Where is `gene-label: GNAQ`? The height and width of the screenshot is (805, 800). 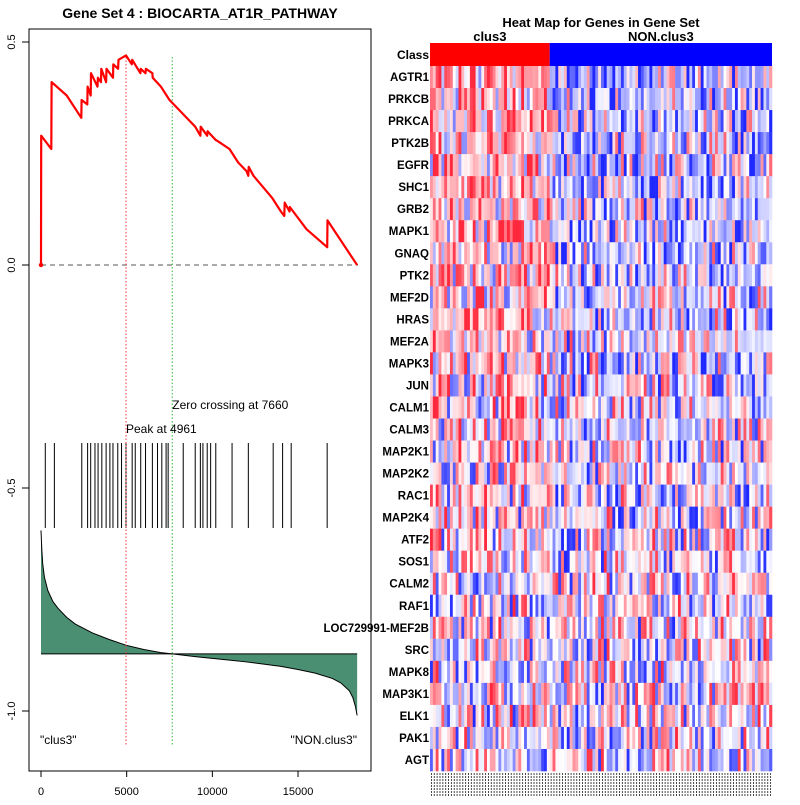
gene-label: GNAQ is located at coordinates (412, 254).